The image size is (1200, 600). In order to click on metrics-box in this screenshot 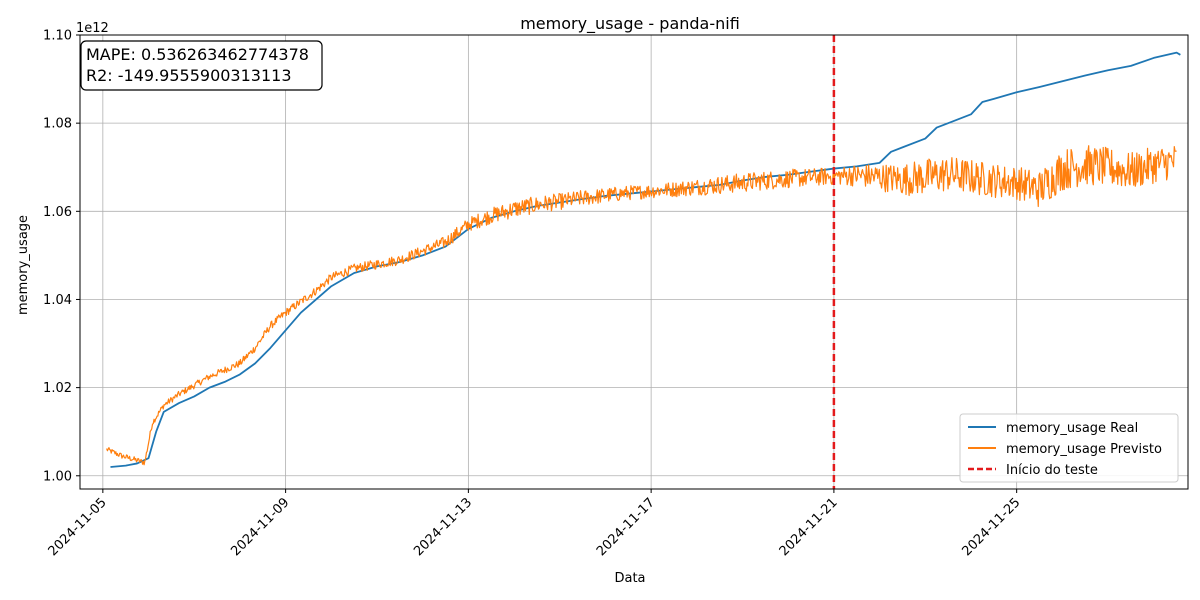, I will do `click(201, 65)`.